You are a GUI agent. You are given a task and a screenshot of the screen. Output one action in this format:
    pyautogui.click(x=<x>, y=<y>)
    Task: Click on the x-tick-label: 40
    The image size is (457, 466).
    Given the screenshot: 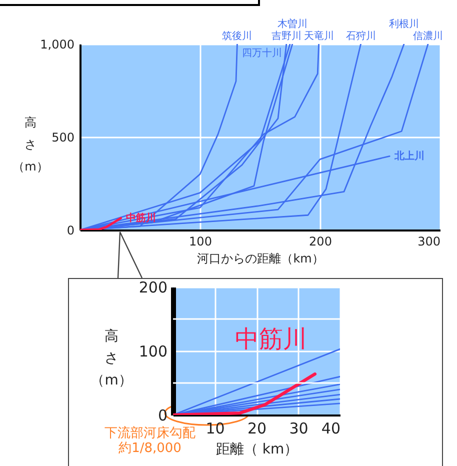 What is the action you would take?
    pyautogui.click(x=330, y=429)
    